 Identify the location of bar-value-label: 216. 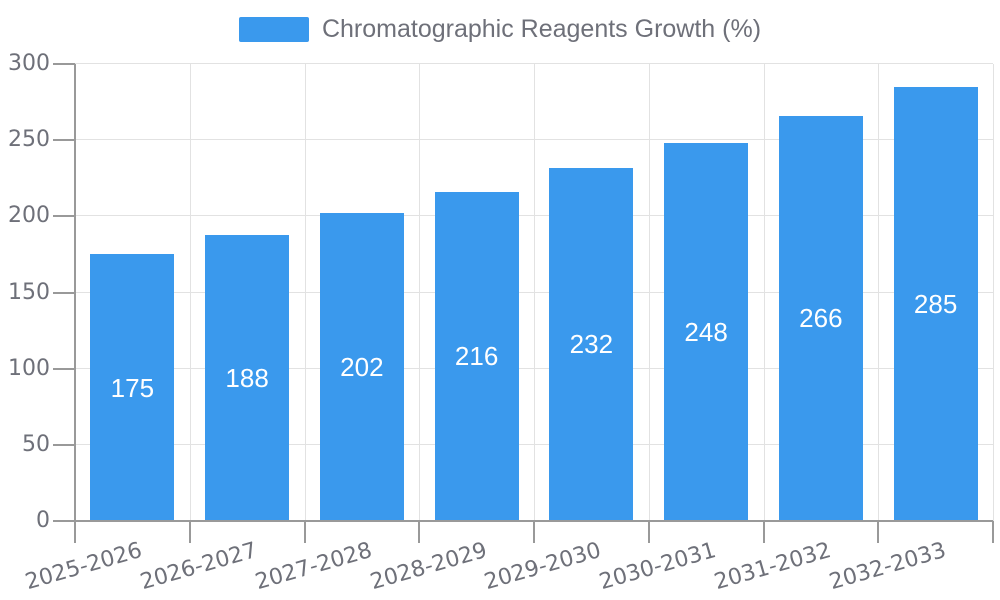
(476, 356).